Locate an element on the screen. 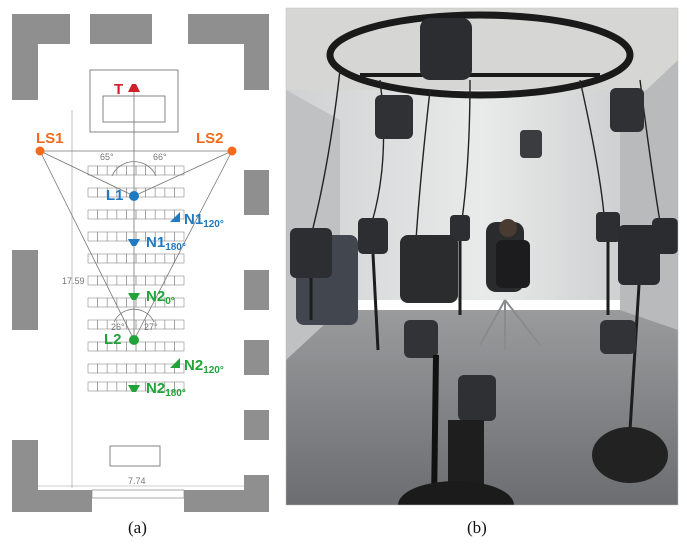  angle-lower-right: 27° is located at coordinates (151, 327).